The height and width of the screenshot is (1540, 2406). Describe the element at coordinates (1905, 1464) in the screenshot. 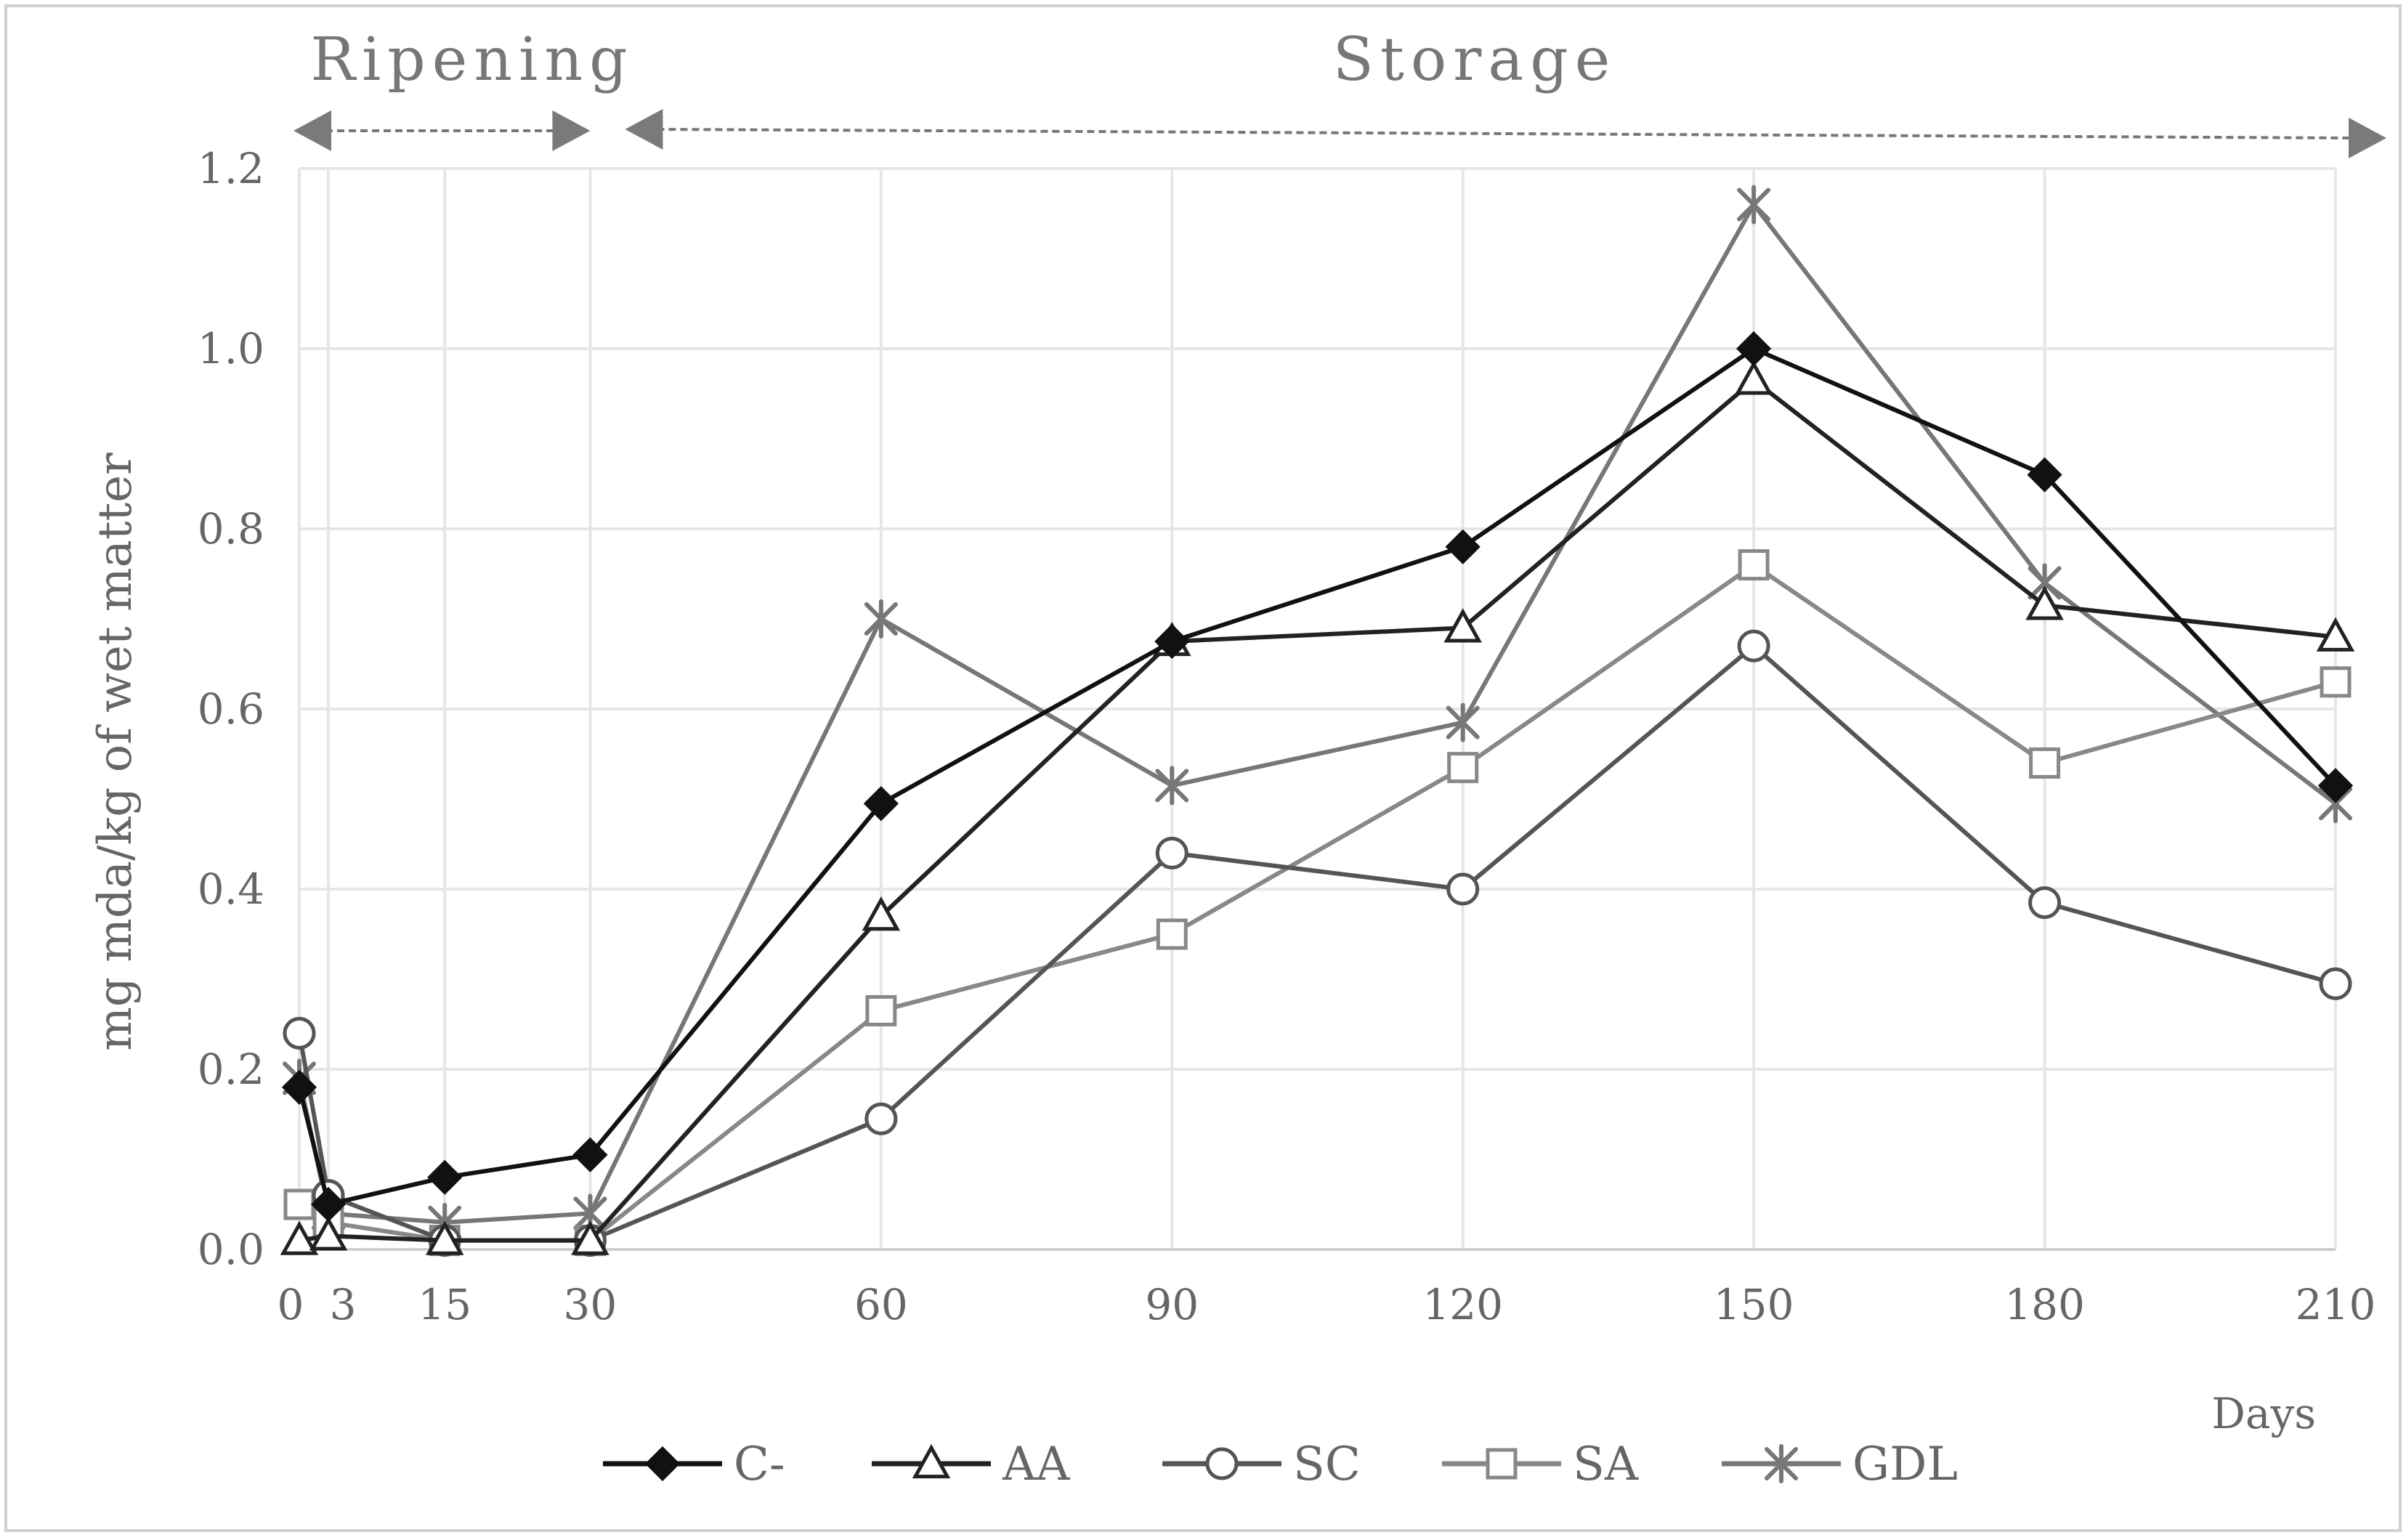

I see `legend-label: GDL` at that location.